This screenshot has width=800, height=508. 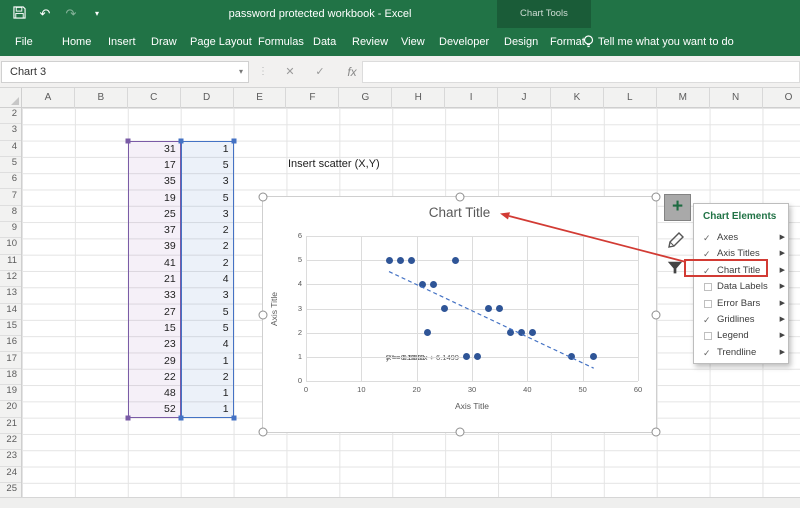 I want to click on column-header-h: H, so click(x=419, y=98).